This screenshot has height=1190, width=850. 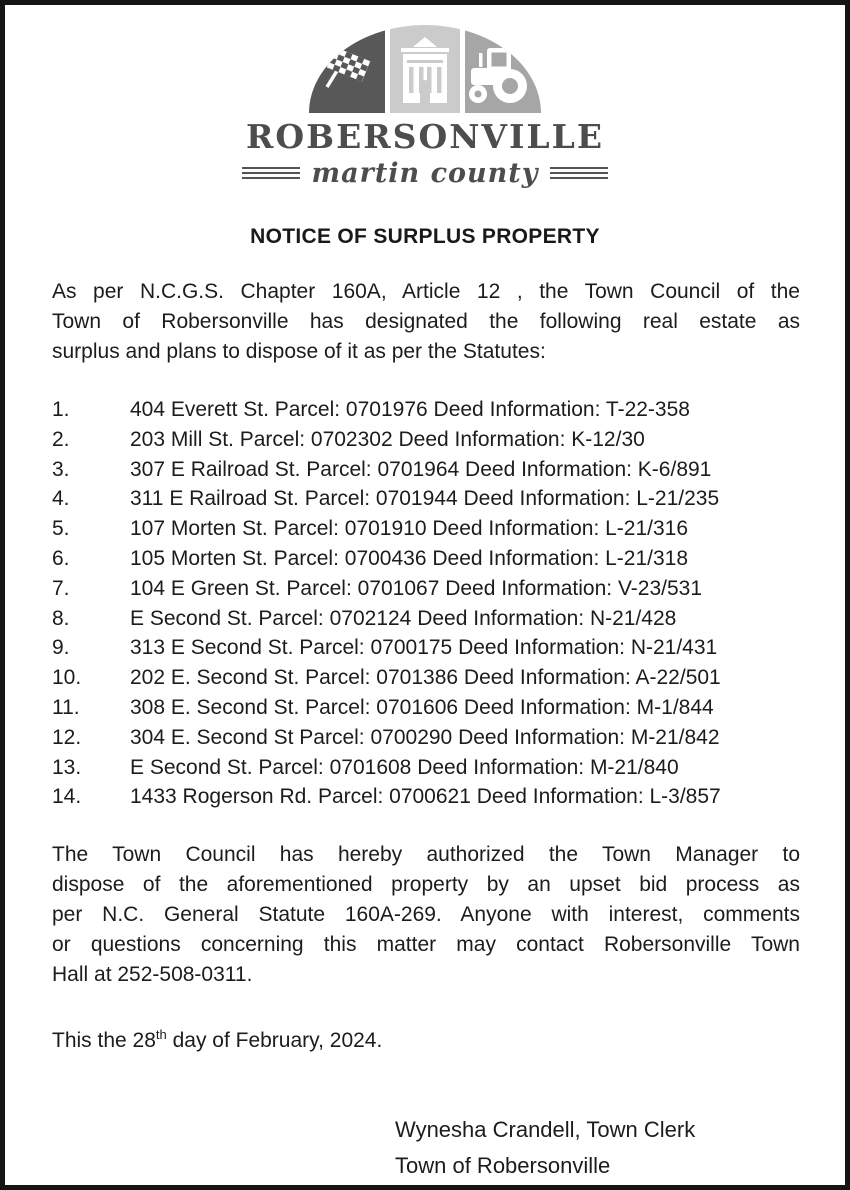 I want to click on tagline-rule-right, so click(x=579, y=173).